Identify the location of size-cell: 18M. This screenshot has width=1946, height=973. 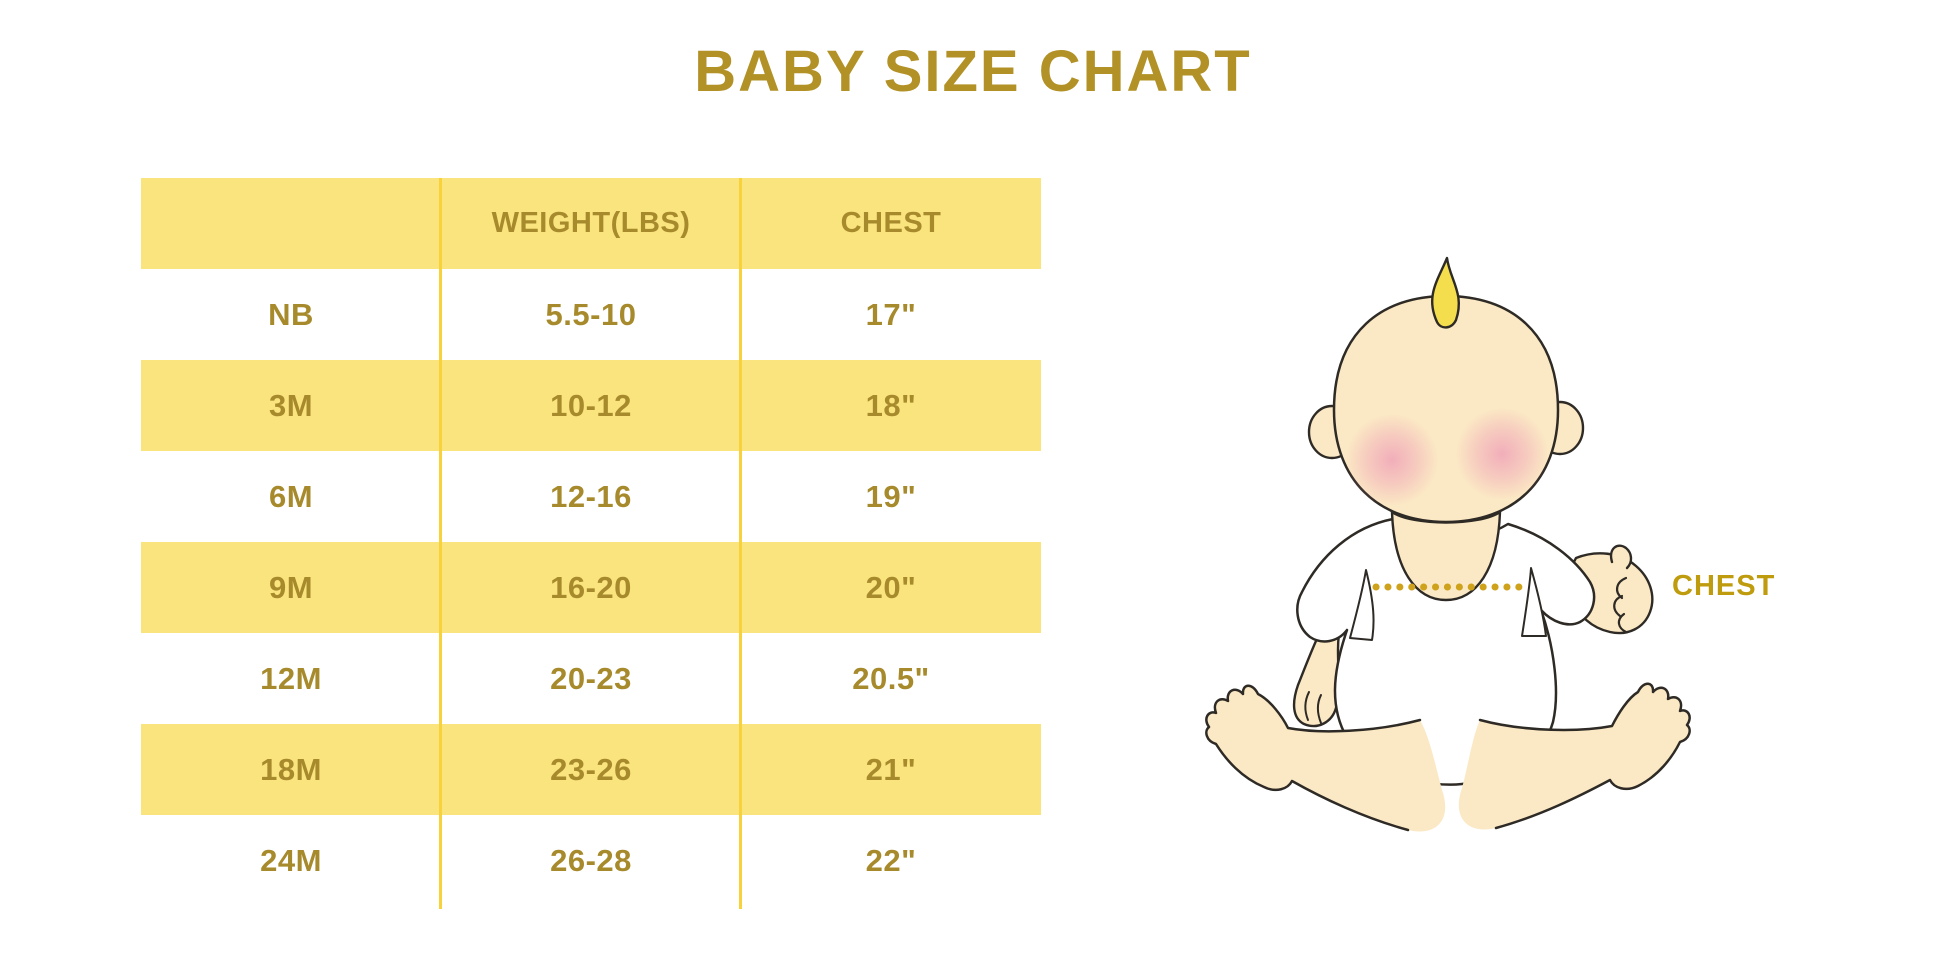
(291, 769).